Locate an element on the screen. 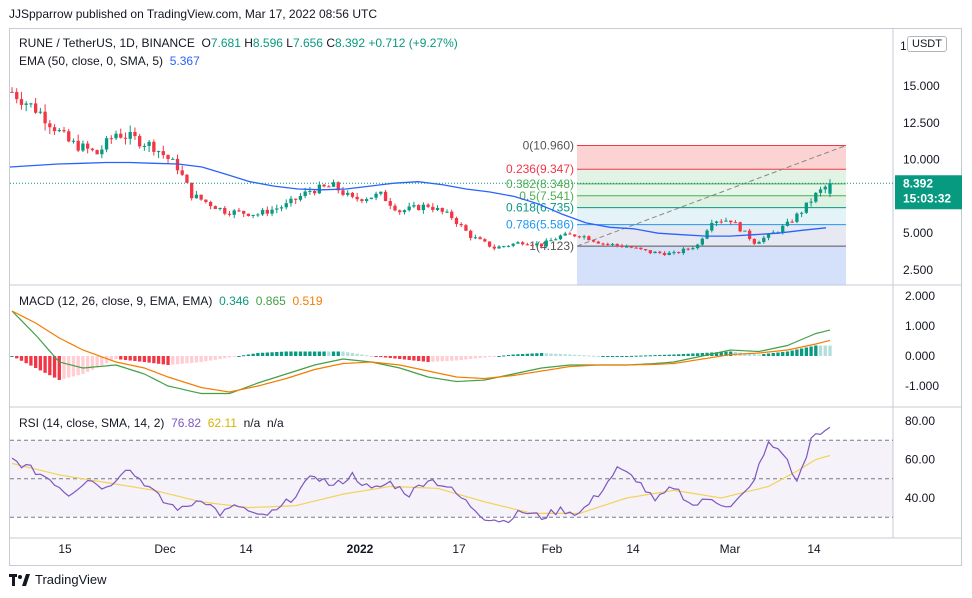 Image resolution: width=972 pixels, height=598 pixels. ema-line is located at coordinates (418, 199).